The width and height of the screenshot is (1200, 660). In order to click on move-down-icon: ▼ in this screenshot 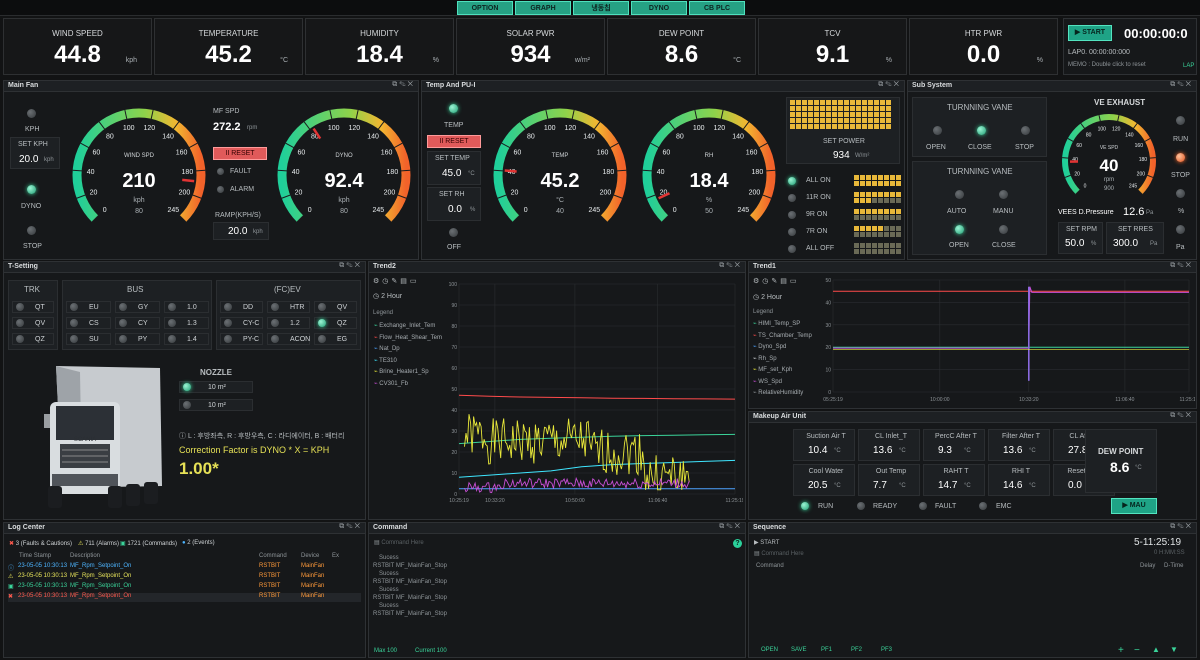, I will do `click(1174, 649)`.